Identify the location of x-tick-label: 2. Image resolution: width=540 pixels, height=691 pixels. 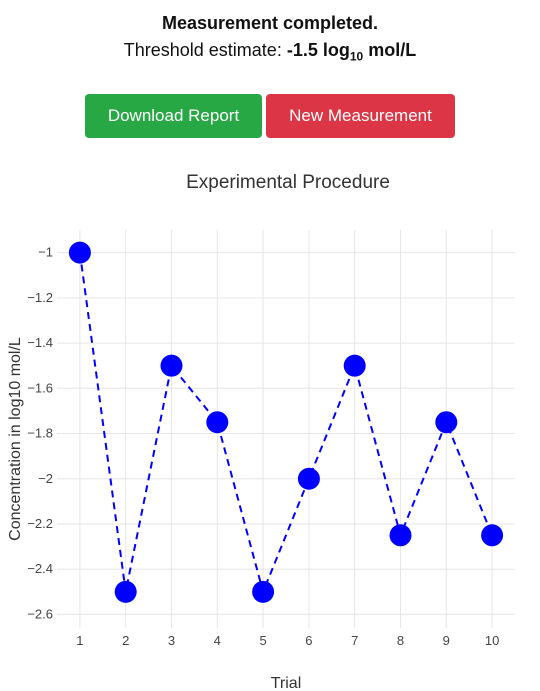
(125, 640).